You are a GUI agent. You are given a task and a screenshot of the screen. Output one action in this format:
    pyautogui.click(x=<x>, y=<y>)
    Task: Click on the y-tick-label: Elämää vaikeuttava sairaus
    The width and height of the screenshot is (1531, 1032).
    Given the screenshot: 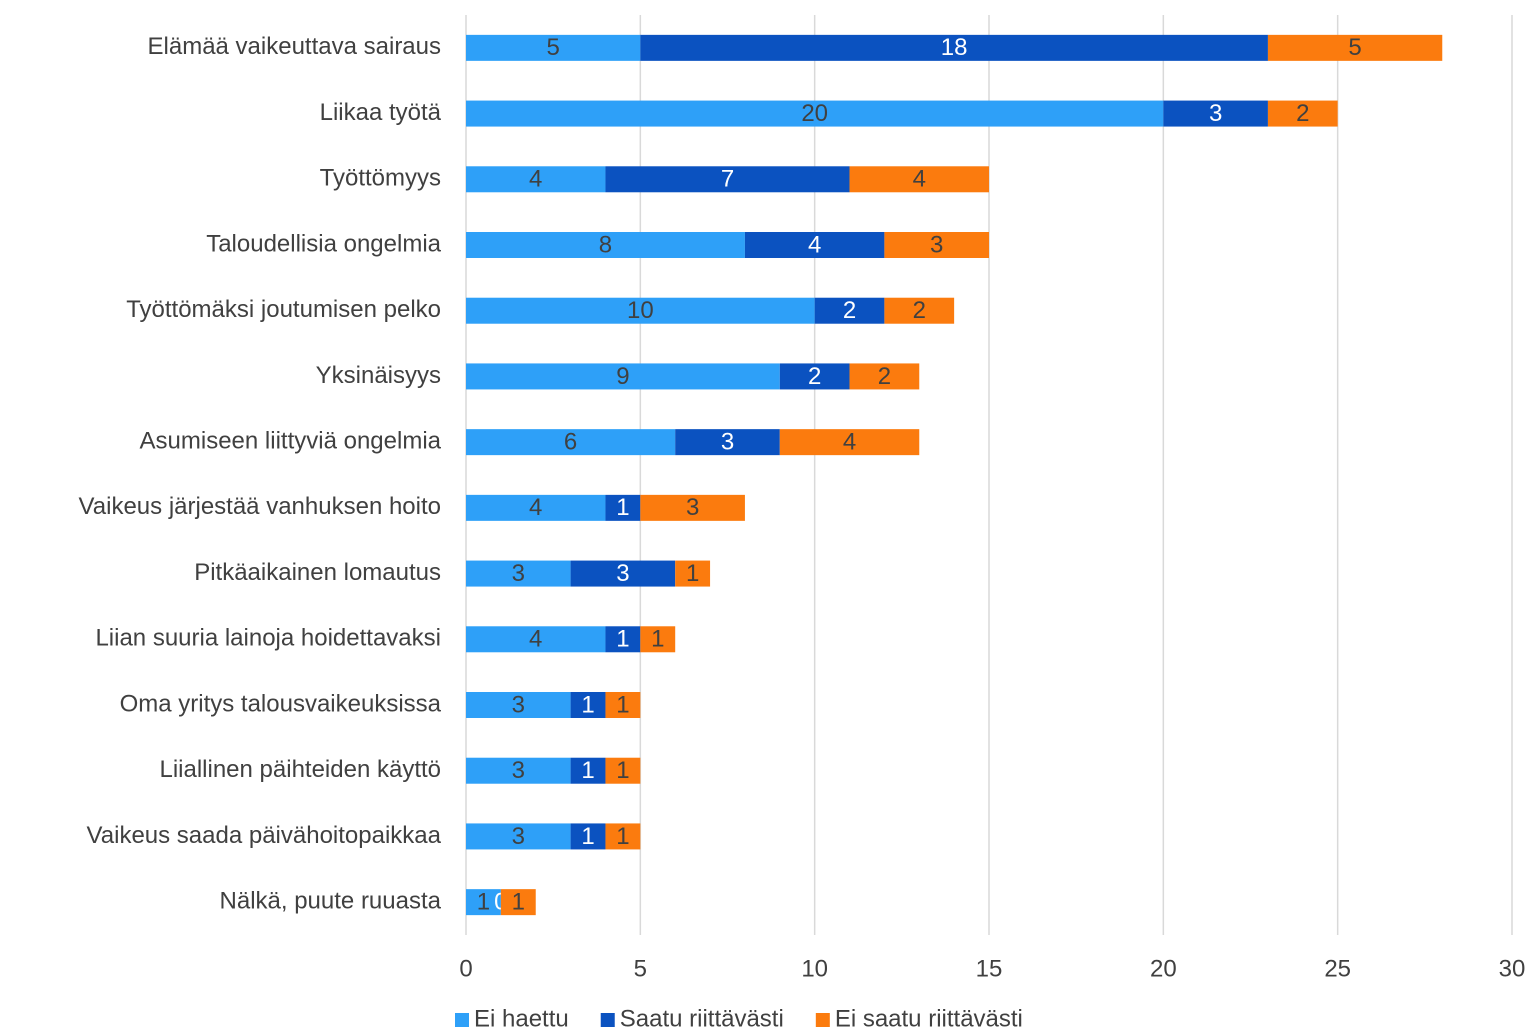 What is the action you would take?
    pyautogui.click(x=294, y=46)
    